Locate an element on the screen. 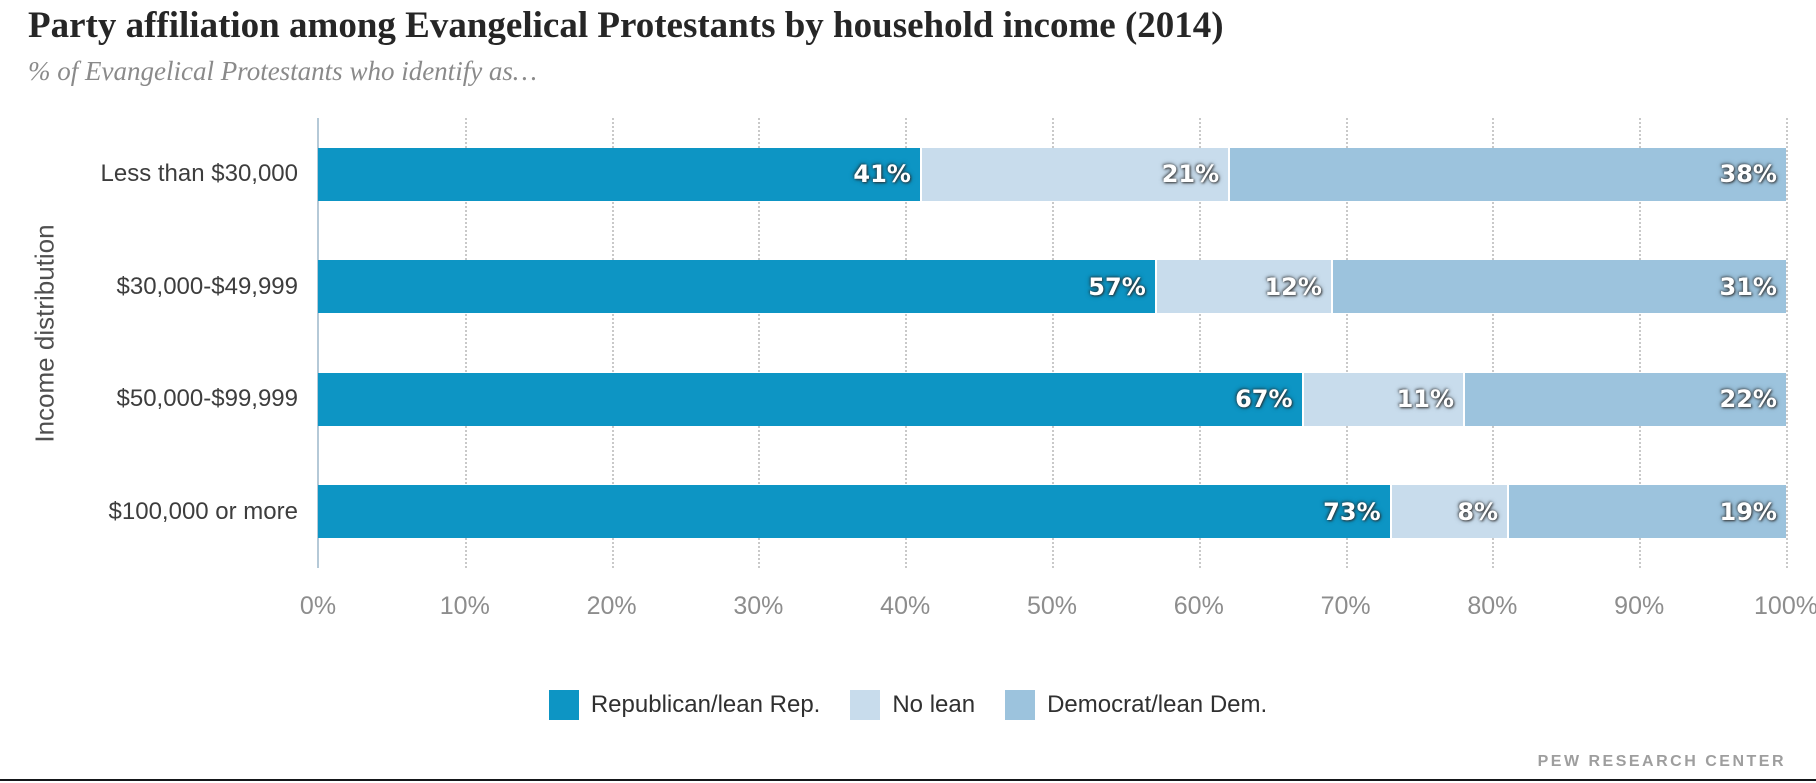 Image resolution: width=1816 pixels, height=783 pixels. bar-value-label: 31% is located at coordinates (1748, 286).